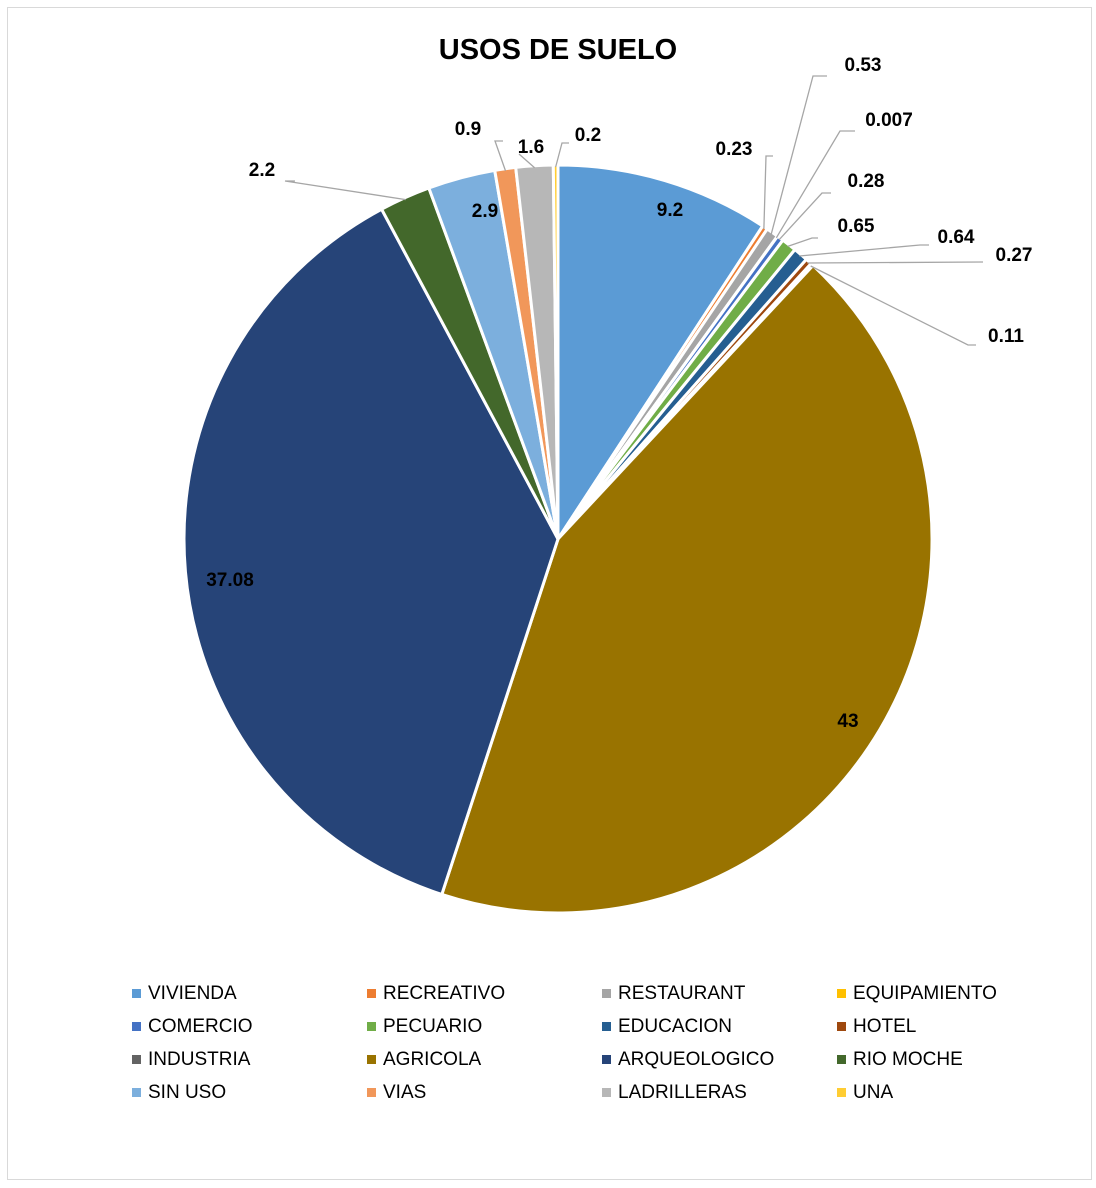 This screenshot has height=1188, width=1096. What do you see at coordinates (768, 192) in the screenshot?
I see `leader-line-recreativo` at bounding box center [768, 192].